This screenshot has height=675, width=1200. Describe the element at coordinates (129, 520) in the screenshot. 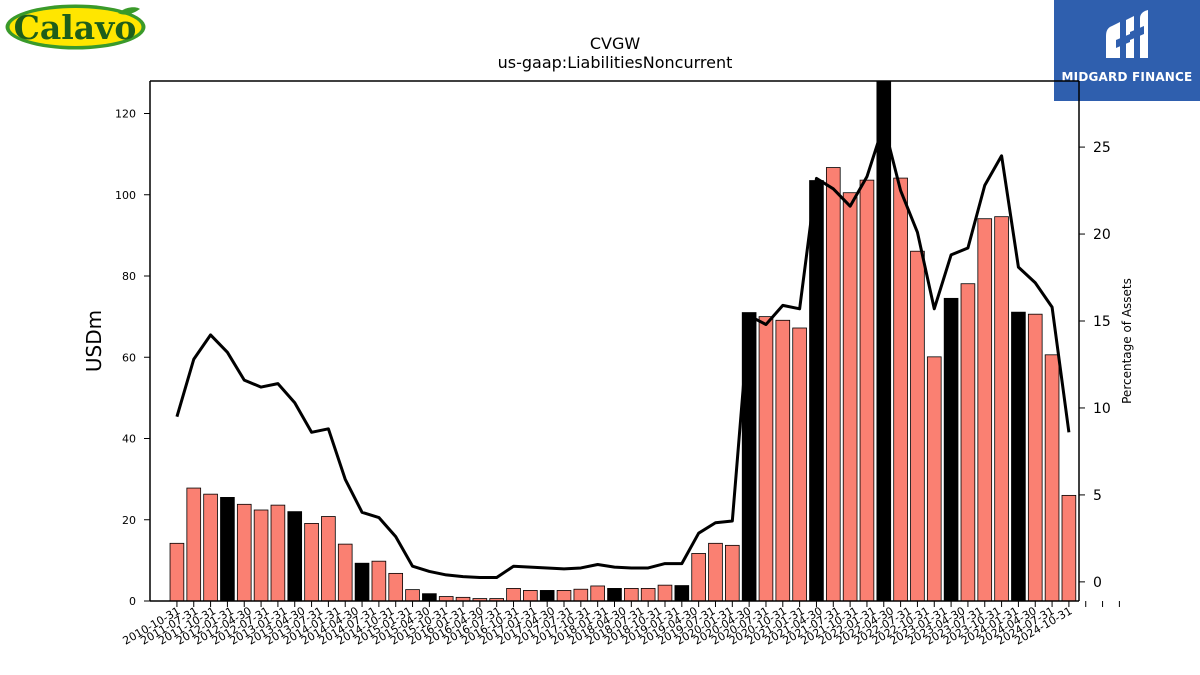

I see `y-tick-label: 20` at that location.